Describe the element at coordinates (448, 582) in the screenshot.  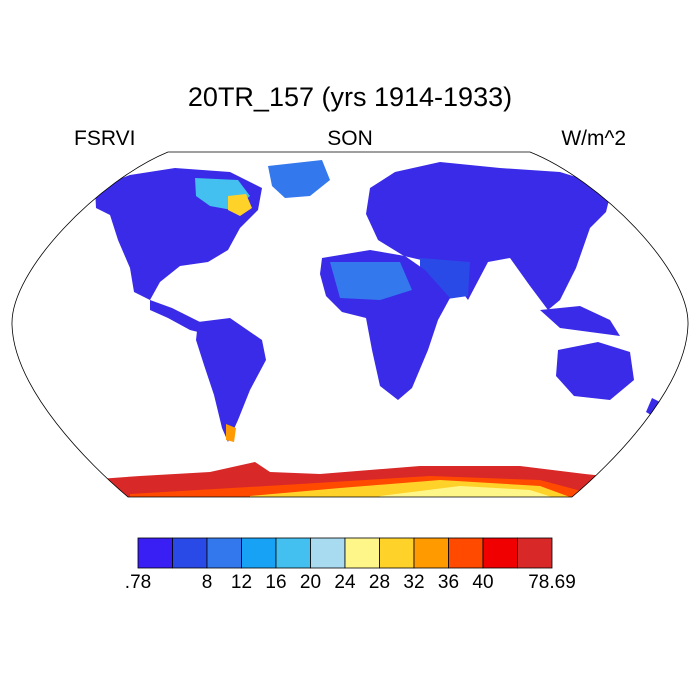
I see `colorbar-tick-label: 36` at that location.